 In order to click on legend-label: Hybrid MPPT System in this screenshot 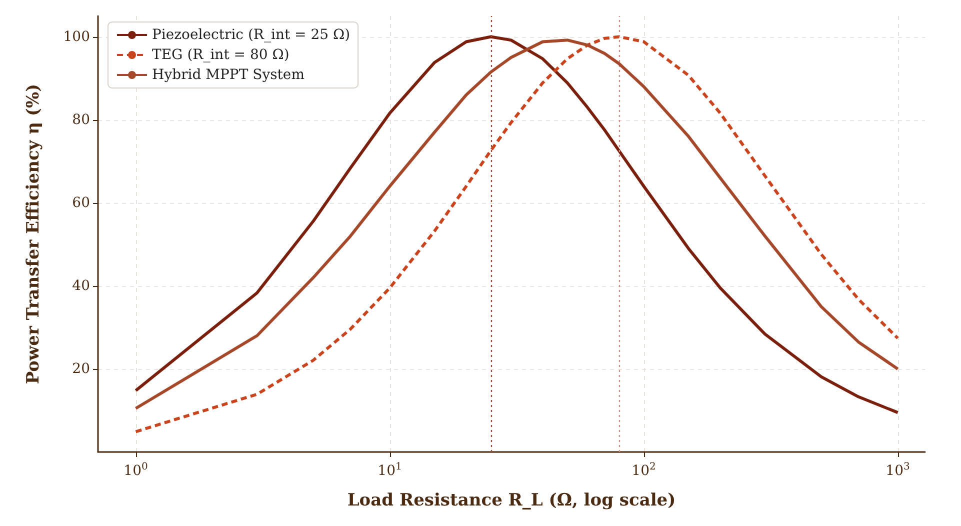, I will do `click(228, 75)`.